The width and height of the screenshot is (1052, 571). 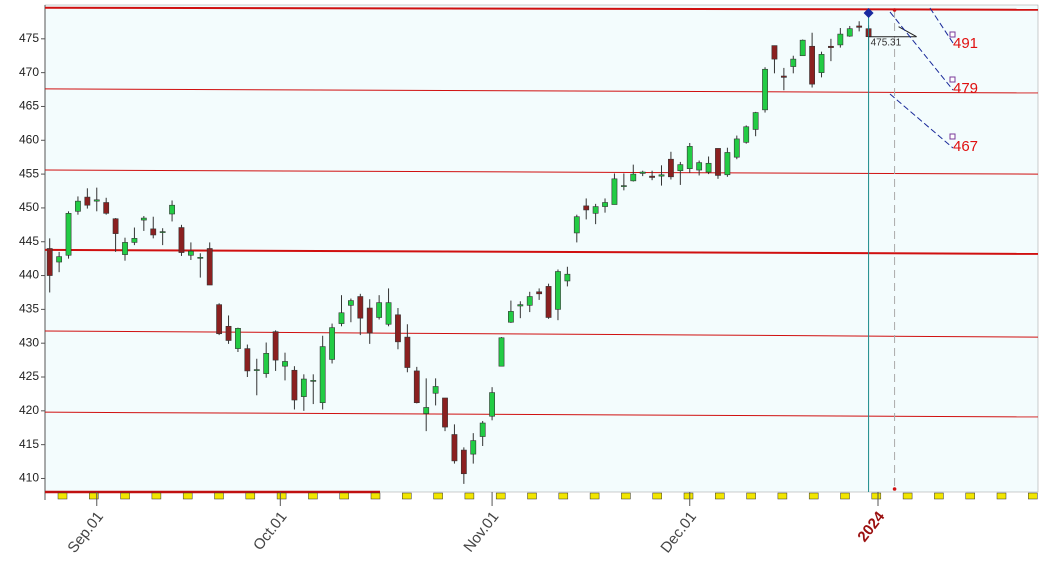 What do you see at coordinates (29, 241) in the screenshot?
I see `y-tick-label: 445` at bounding box center [29, 241].